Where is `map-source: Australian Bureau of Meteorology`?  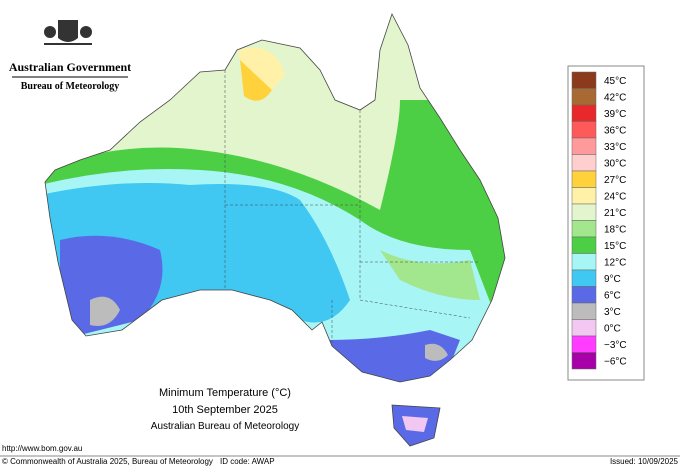
map-source: Australian Bureau of Meteorology is located at coordinates (225, 426).